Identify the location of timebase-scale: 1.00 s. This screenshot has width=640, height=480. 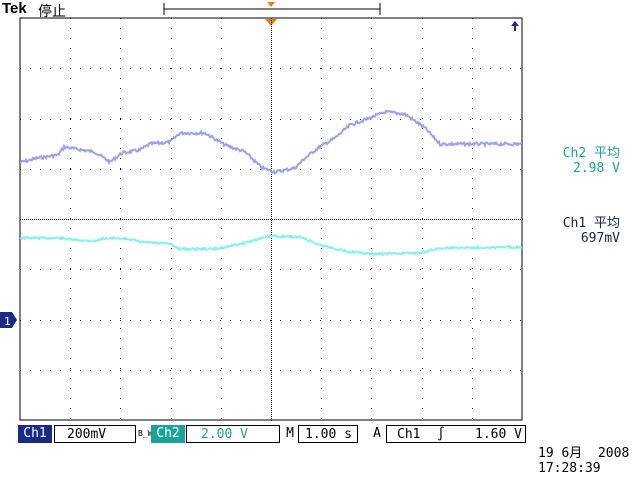
(328, 434).